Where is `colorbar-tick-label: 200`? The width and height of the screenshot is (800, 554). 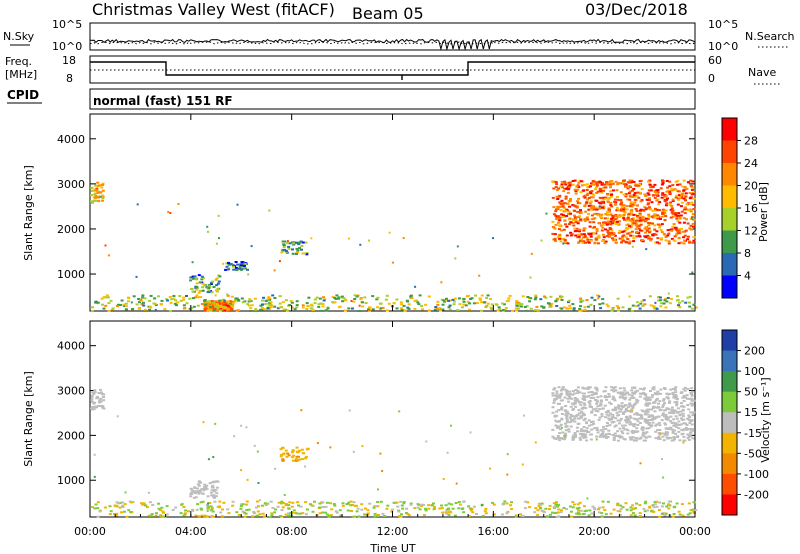
colorbar-tick-label: 200 is located at coordinates (754, 351).